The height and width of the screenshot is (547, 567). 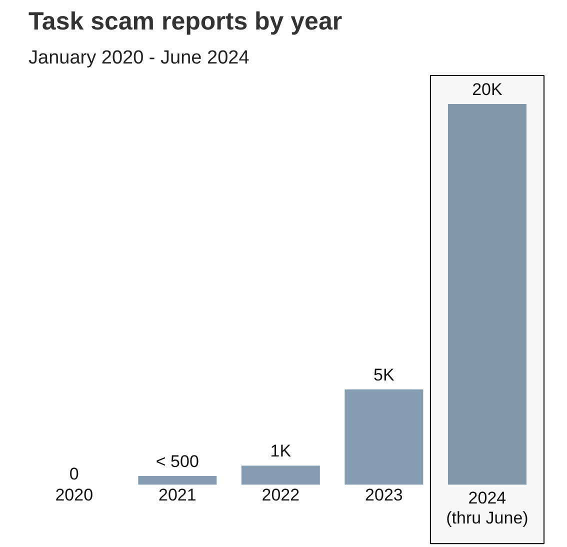 I want to click on x-tick-label: 2024 (thru June), so click(x=487, y=508).